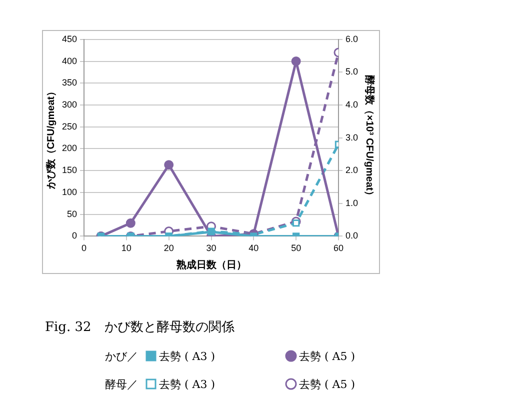 This screenshot has height=394, width=513. Describe the element at coordinates (70, 104) in the screenshot. I see `y-tick-label: 300` at that location.